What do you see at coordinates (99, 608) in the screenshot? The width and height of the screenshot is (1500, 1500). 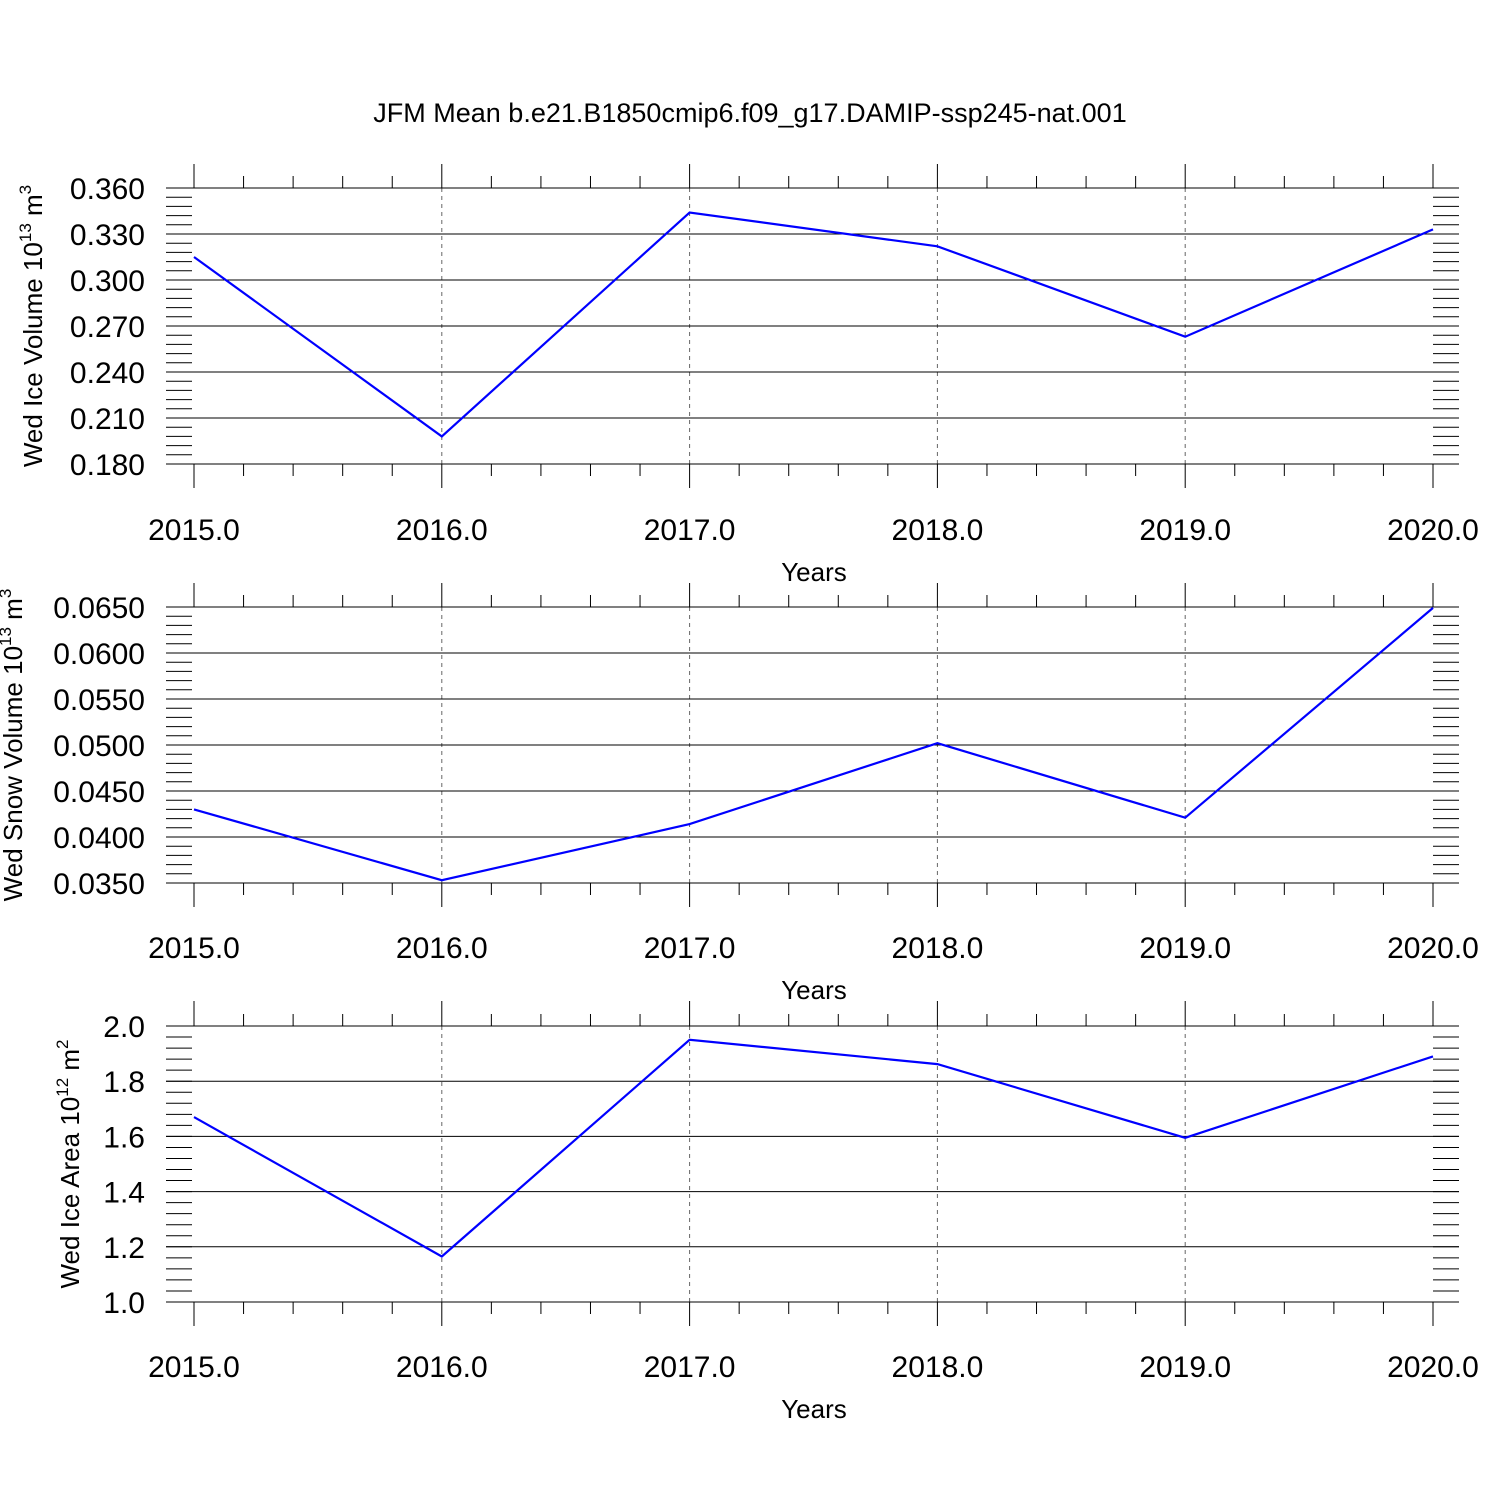 I see `y-tick-label: 0.0650` at bounding box center [99, 608].